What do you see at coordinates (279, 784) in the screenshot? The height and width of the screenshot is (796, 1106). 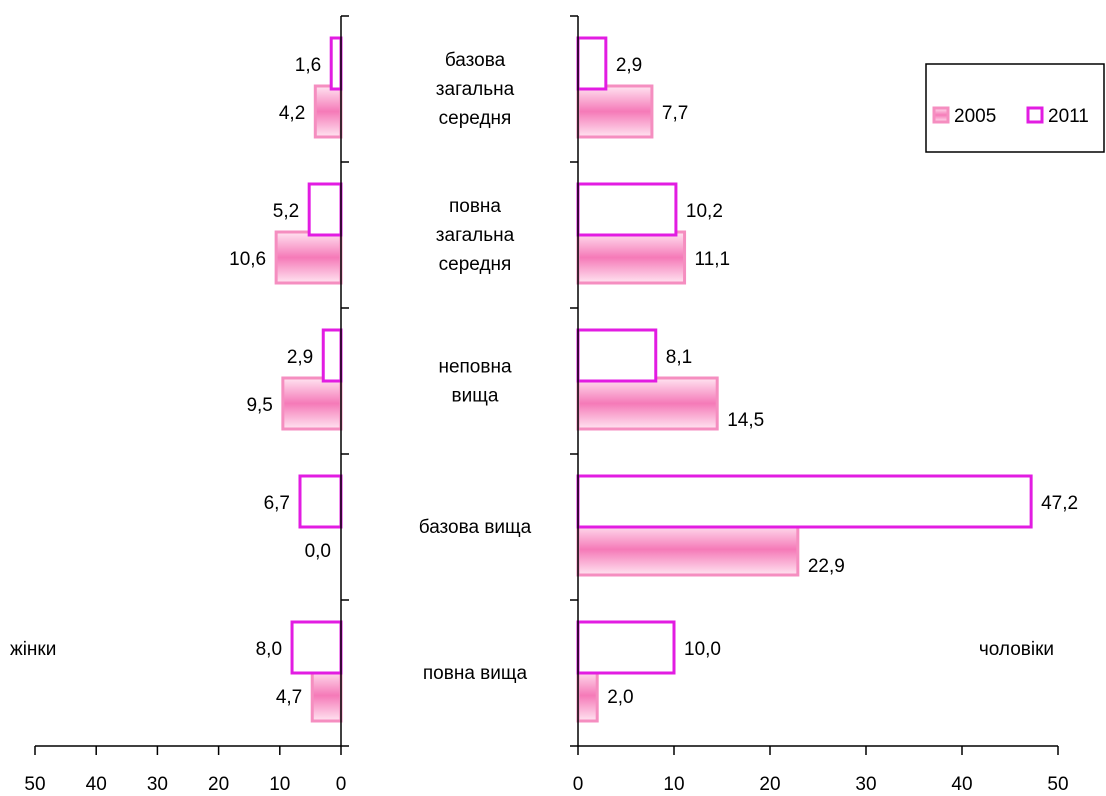 I see `x-tick-label-left-10: 10` at bounding box center [279, 784].